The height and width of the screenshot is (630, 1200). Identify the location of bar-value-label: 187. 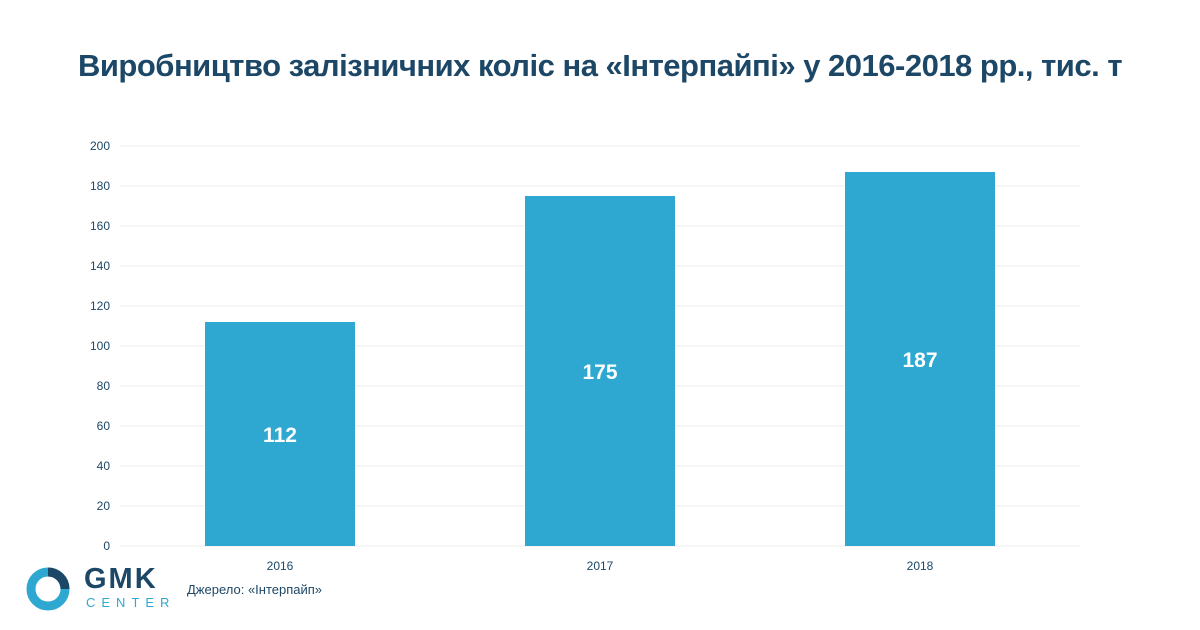
(919, 360).